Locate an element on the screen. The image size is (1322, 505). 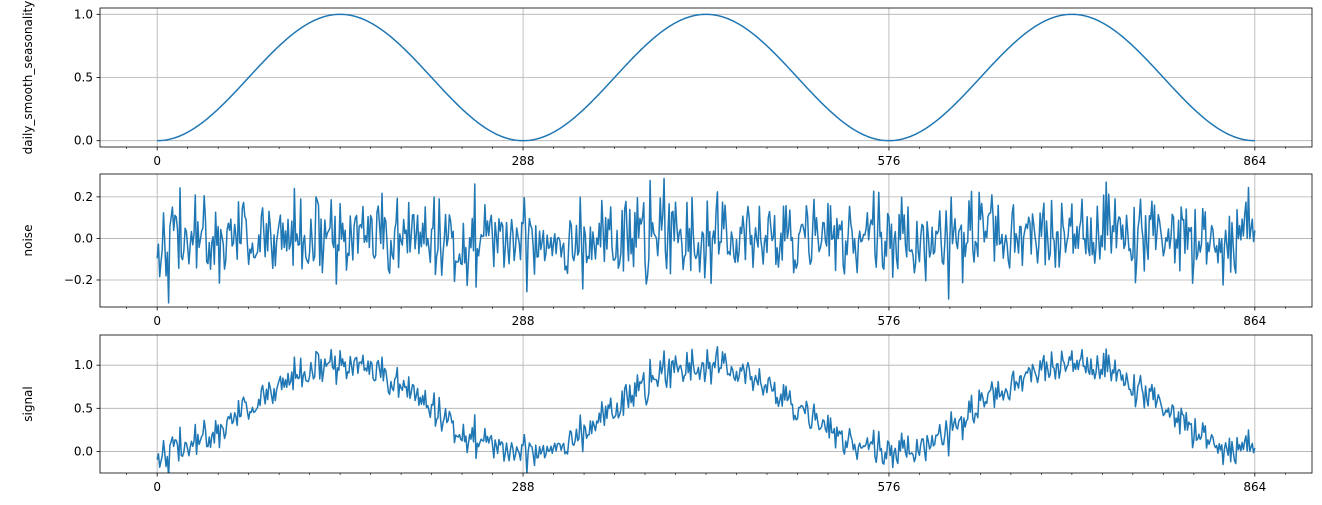
y-tick-label: −0.2 is located at coordinates (78, 280).